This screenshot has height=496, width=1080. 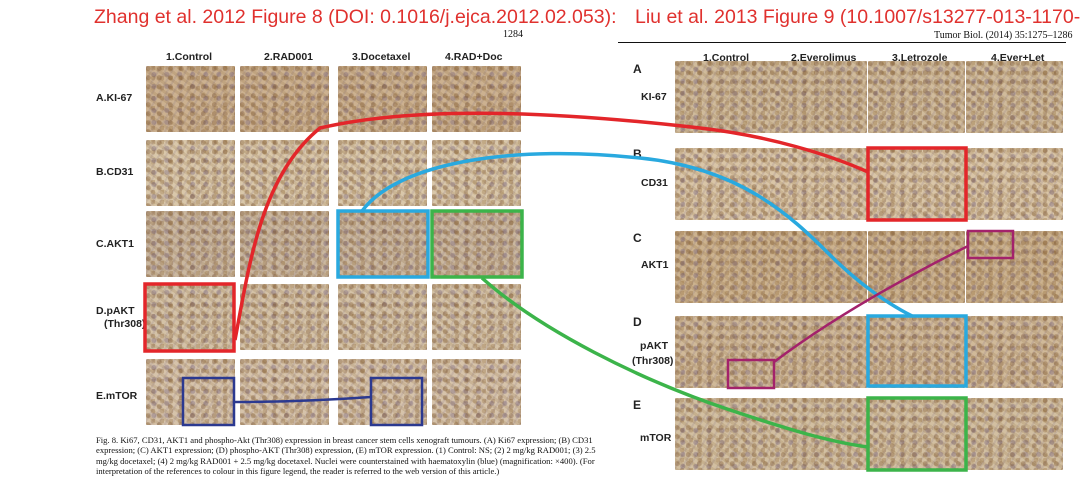 What do you see at coordinates (190, 173) in the screenshot?
I see `left-micrograph-r2-c1` at bounding box center [190, 173].